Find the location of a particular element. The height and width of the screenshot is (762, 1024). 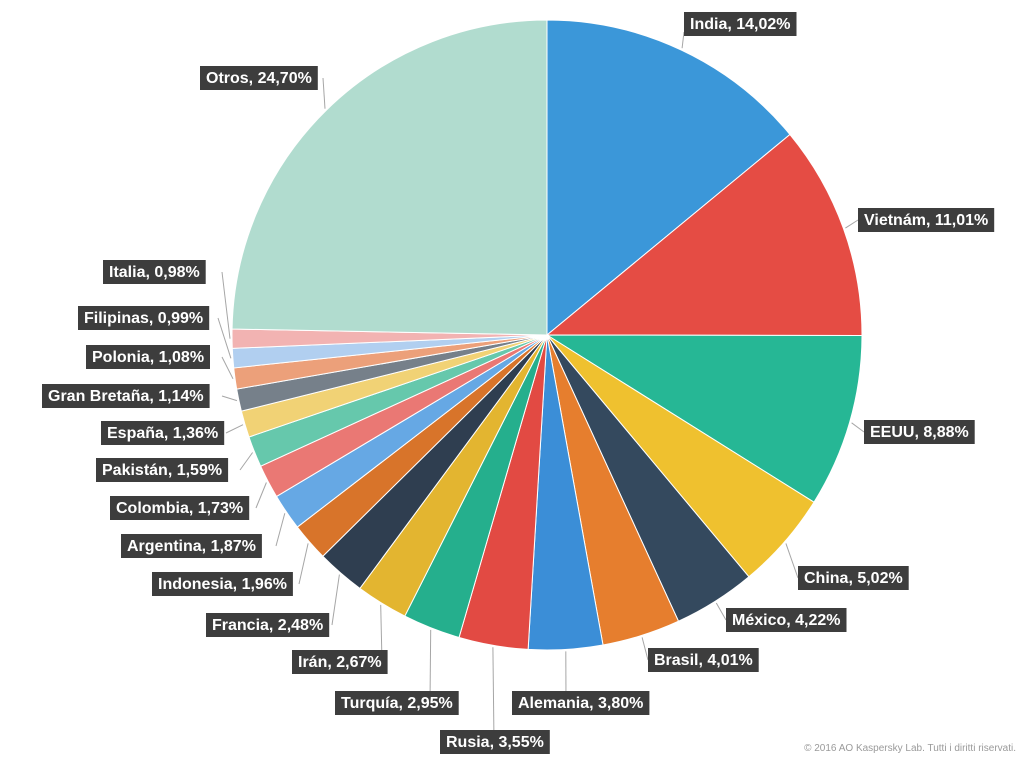

label-mexico: México, 4,22% is located at coordinates (786, 620).